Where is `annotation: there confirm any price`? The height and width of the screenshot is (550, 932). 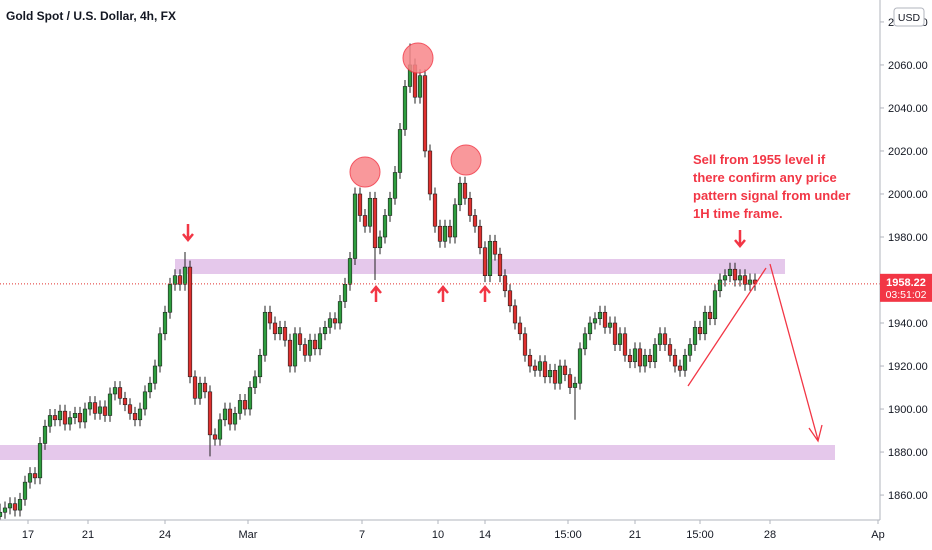
annotation: there confirm any price is located at coordinates (765, 177).